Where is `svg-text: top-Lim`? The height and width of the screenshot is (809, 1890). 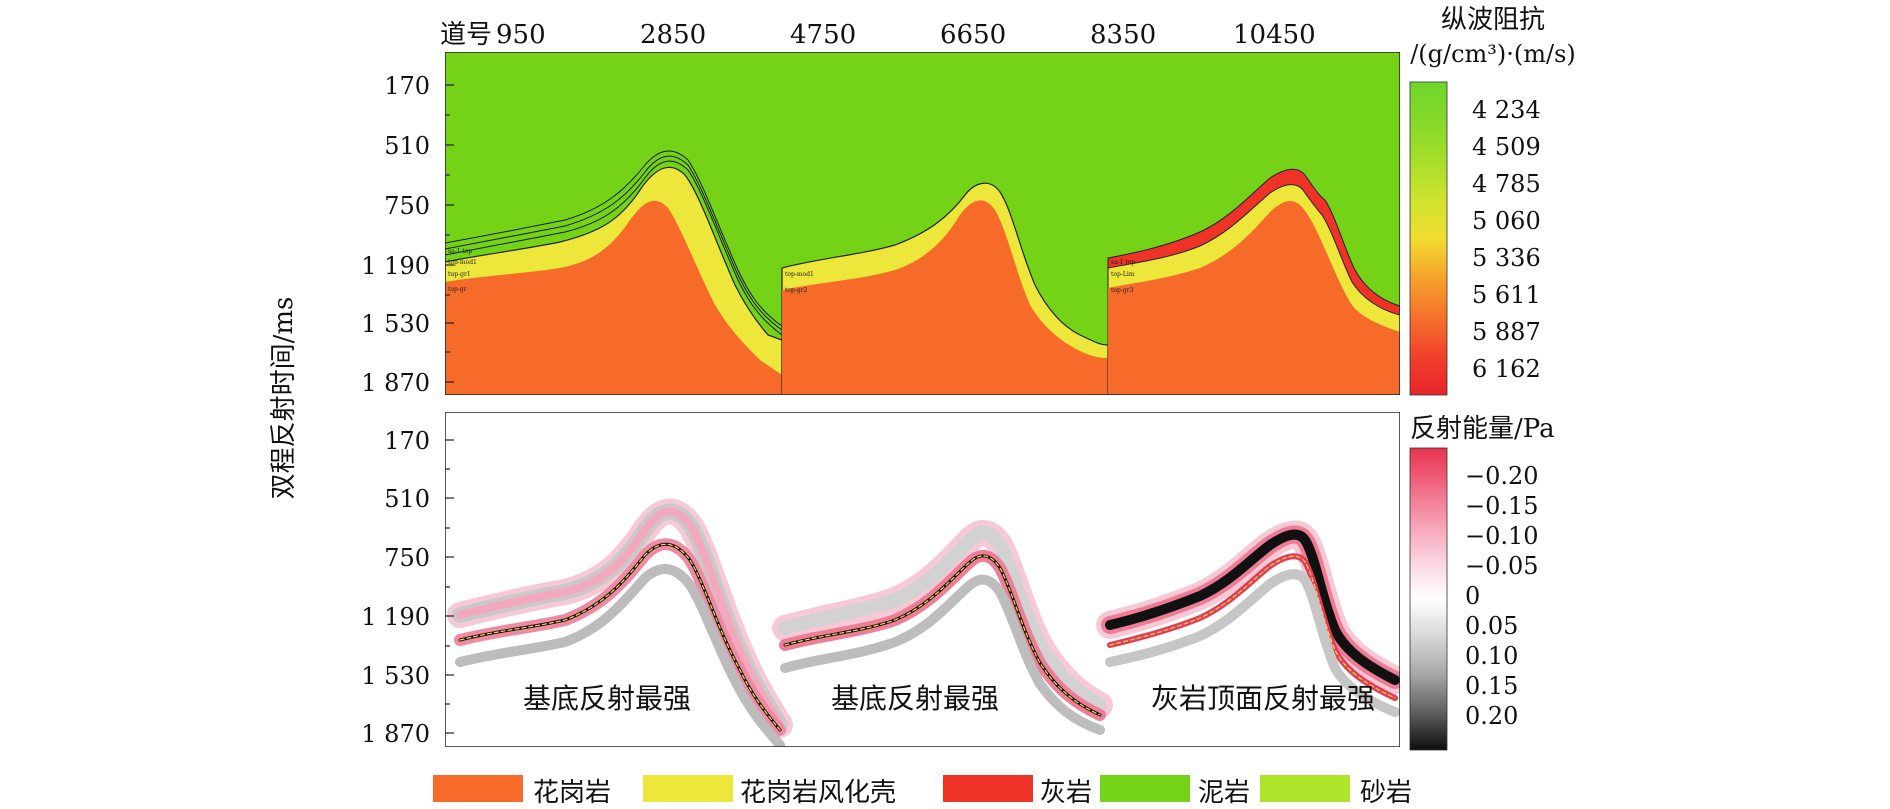
svg-text: top-Lim is located at coordinates (1123, 274).